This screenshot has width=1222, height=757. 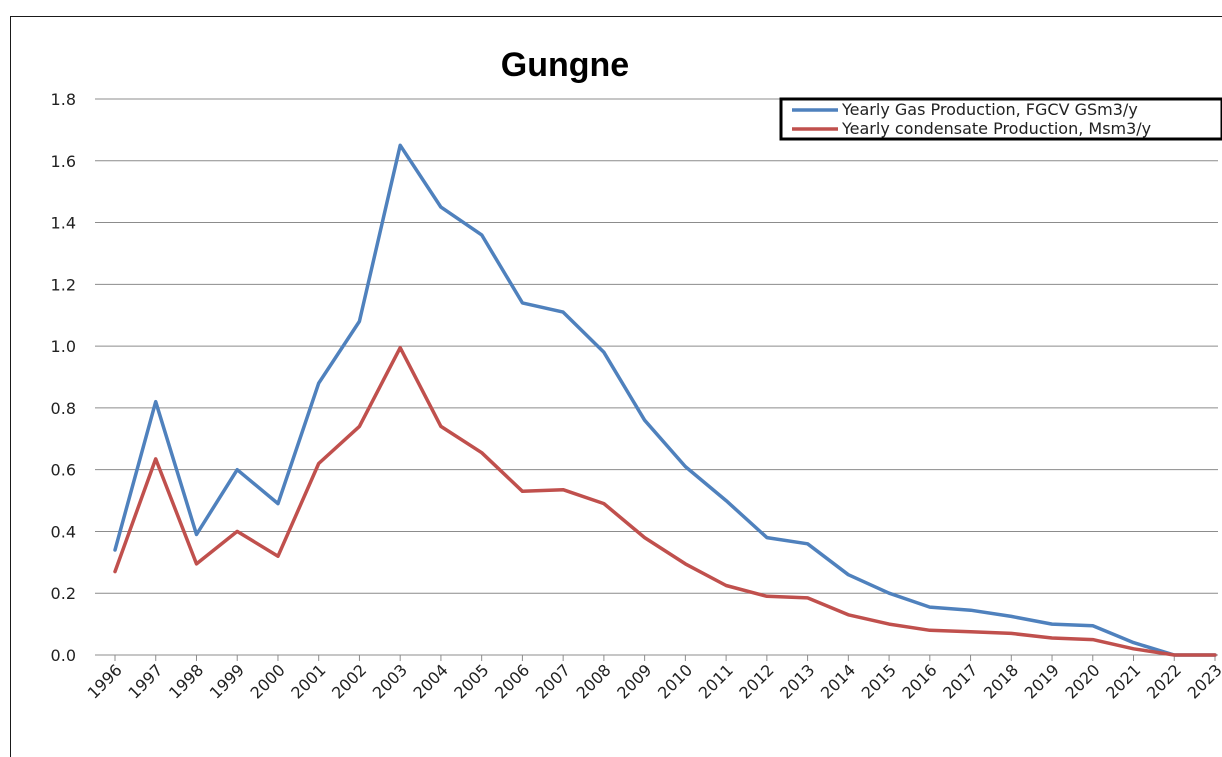 What do you see at coordinates (227, 681) in the screenshot?
I see `x-tick-label: 1999` at bounding box center [227, 681].